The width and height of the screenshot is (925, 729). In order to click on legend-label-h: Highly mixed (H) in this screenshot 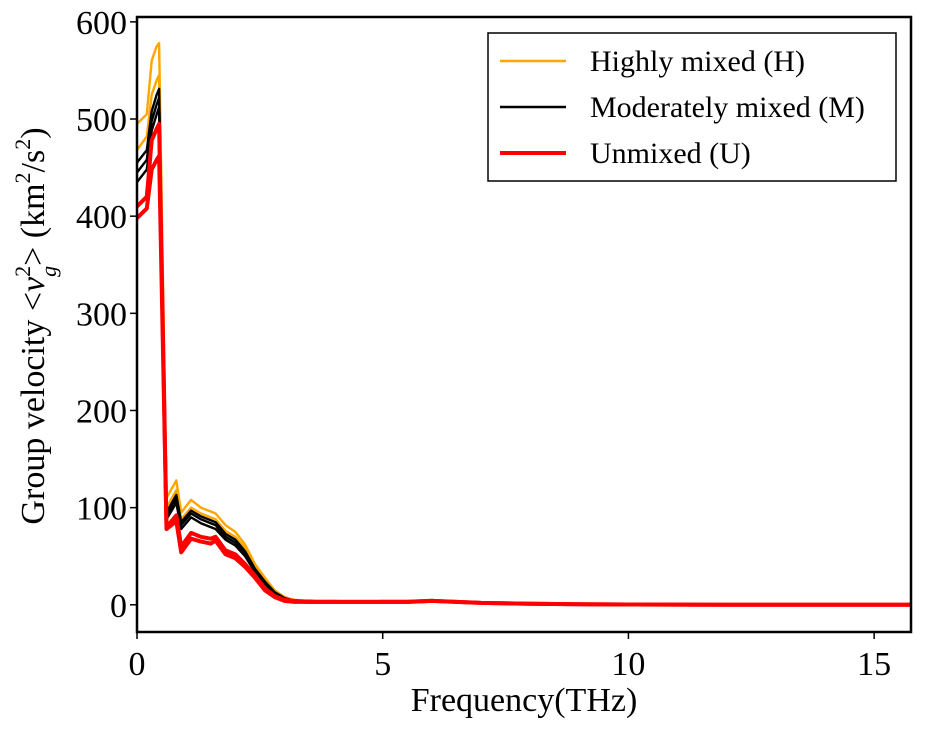, I will do `click(697, 61)`.